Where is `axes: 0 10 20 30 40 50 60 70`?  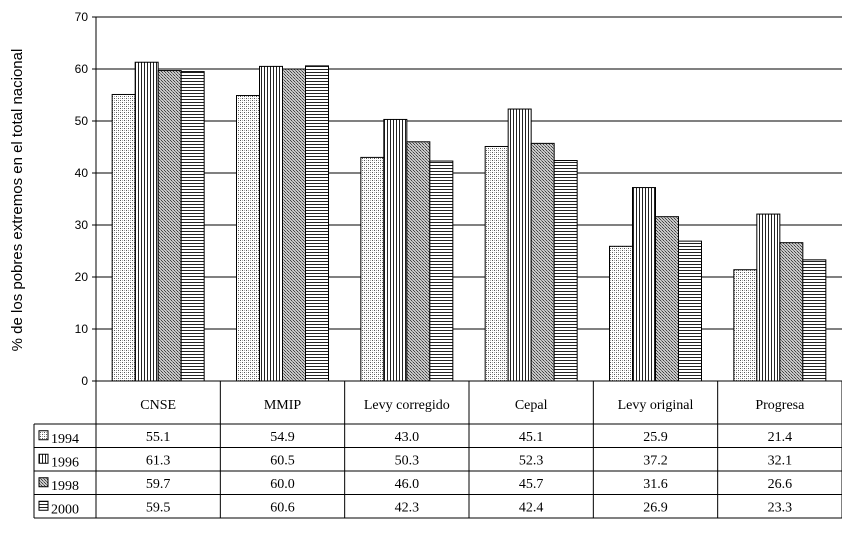
axes: 0 10 20 30 40 50 60 70 is located at coordinates (86, 199).